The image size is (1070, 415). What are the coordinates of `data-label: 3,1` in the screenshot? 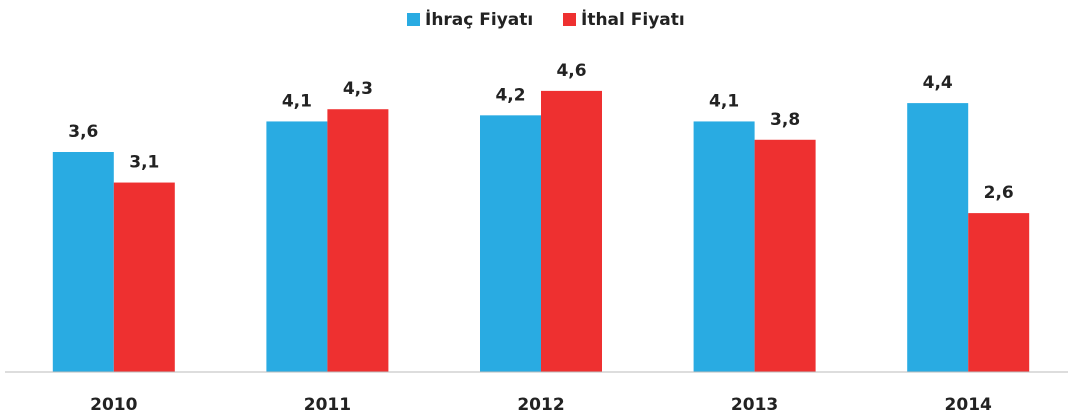 It's located at (144, 163).